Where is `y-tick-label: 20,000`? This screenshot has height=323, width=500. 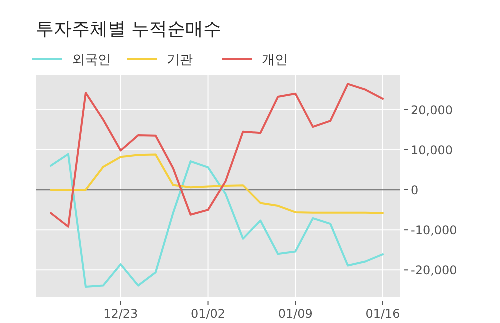 y-tick-label: 20,000 is located at coordinates (432, 110).